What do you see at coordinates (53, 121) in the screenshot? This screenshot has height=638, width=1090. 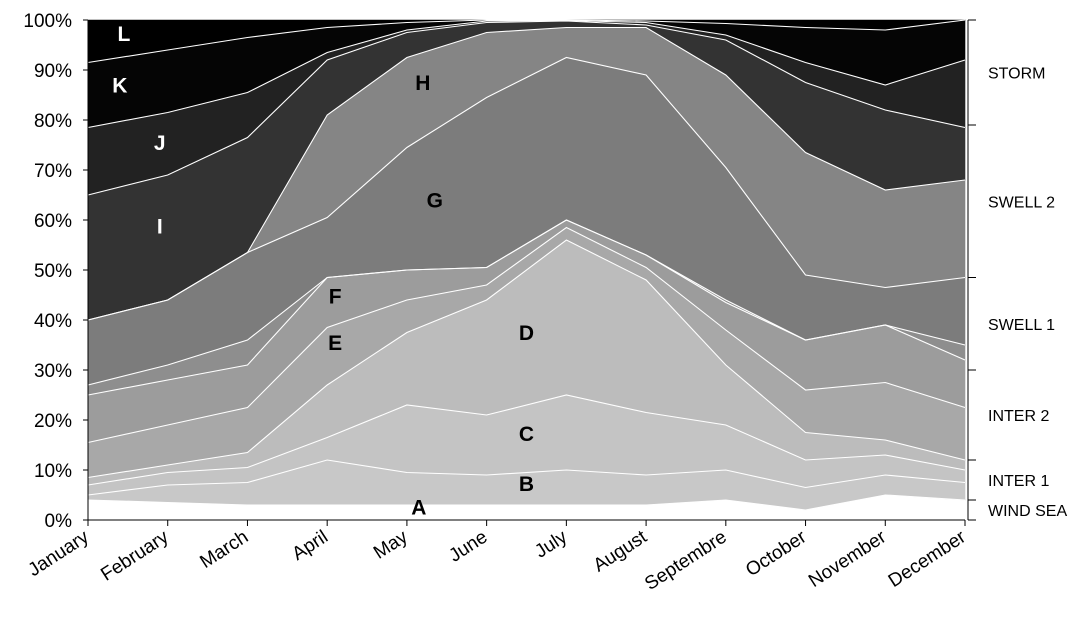 I see `y-tick-label: 80%` at bounding box center [53, 121].